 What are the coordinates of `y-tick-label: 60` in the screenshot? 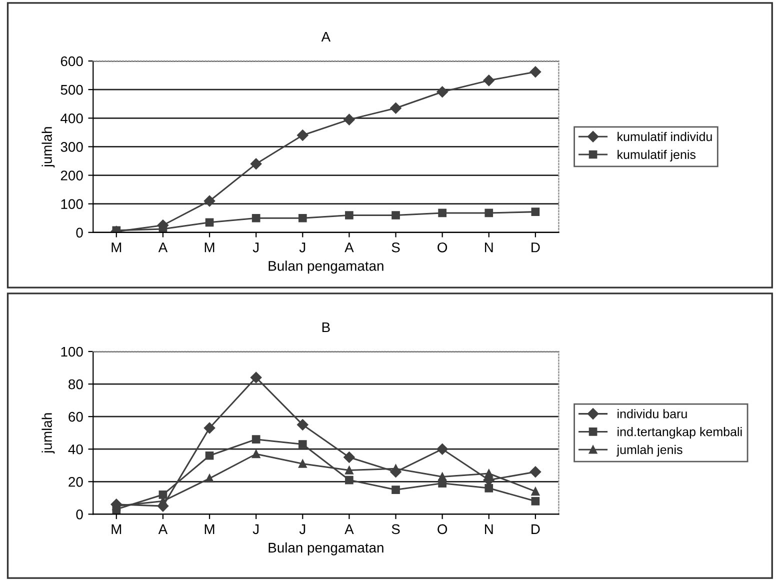 It's located at (75, 417).